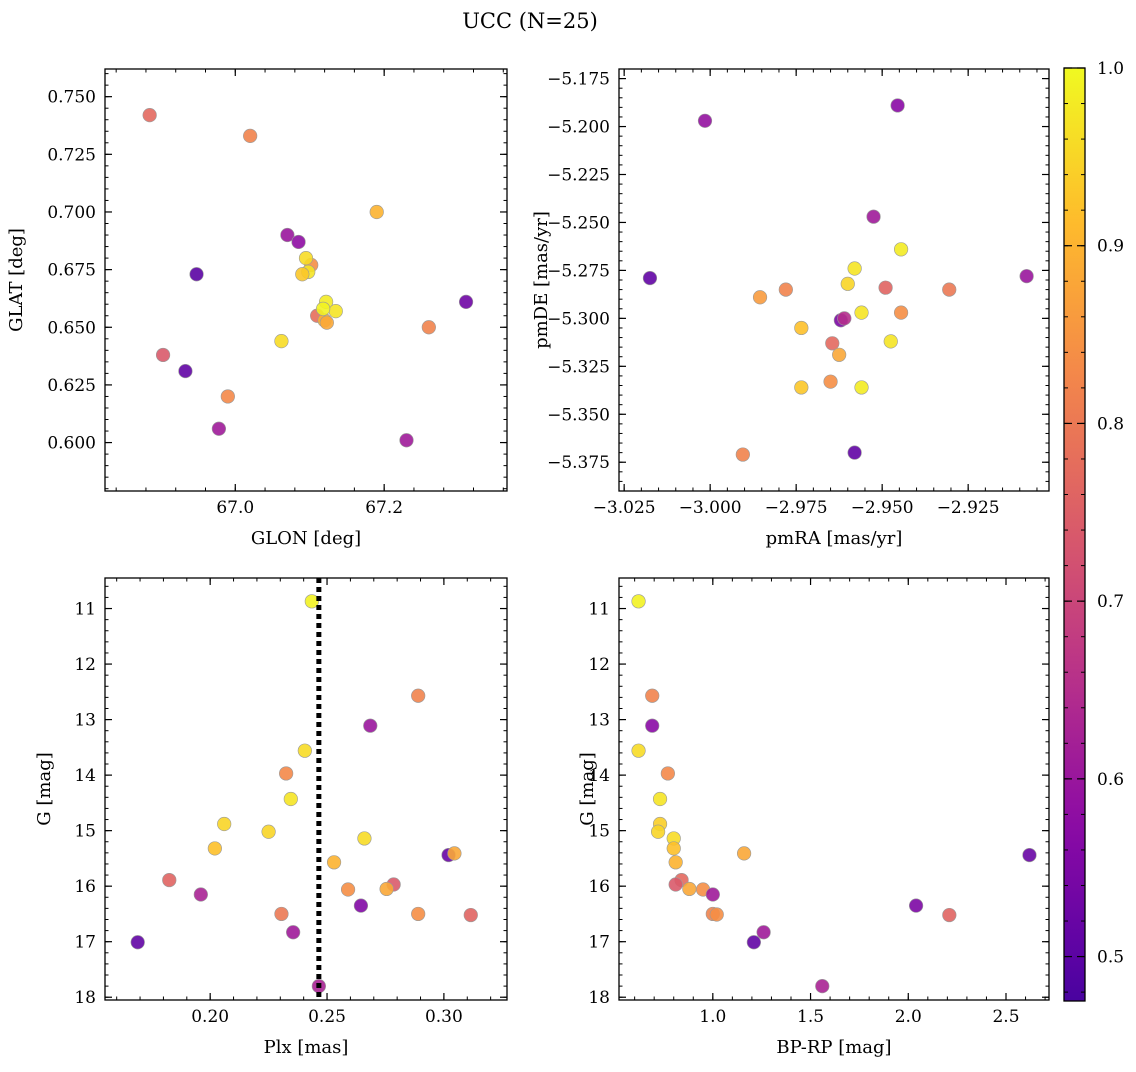 The image size is (1136, 1072). I want to click on plot-frame, so click(306, 280).